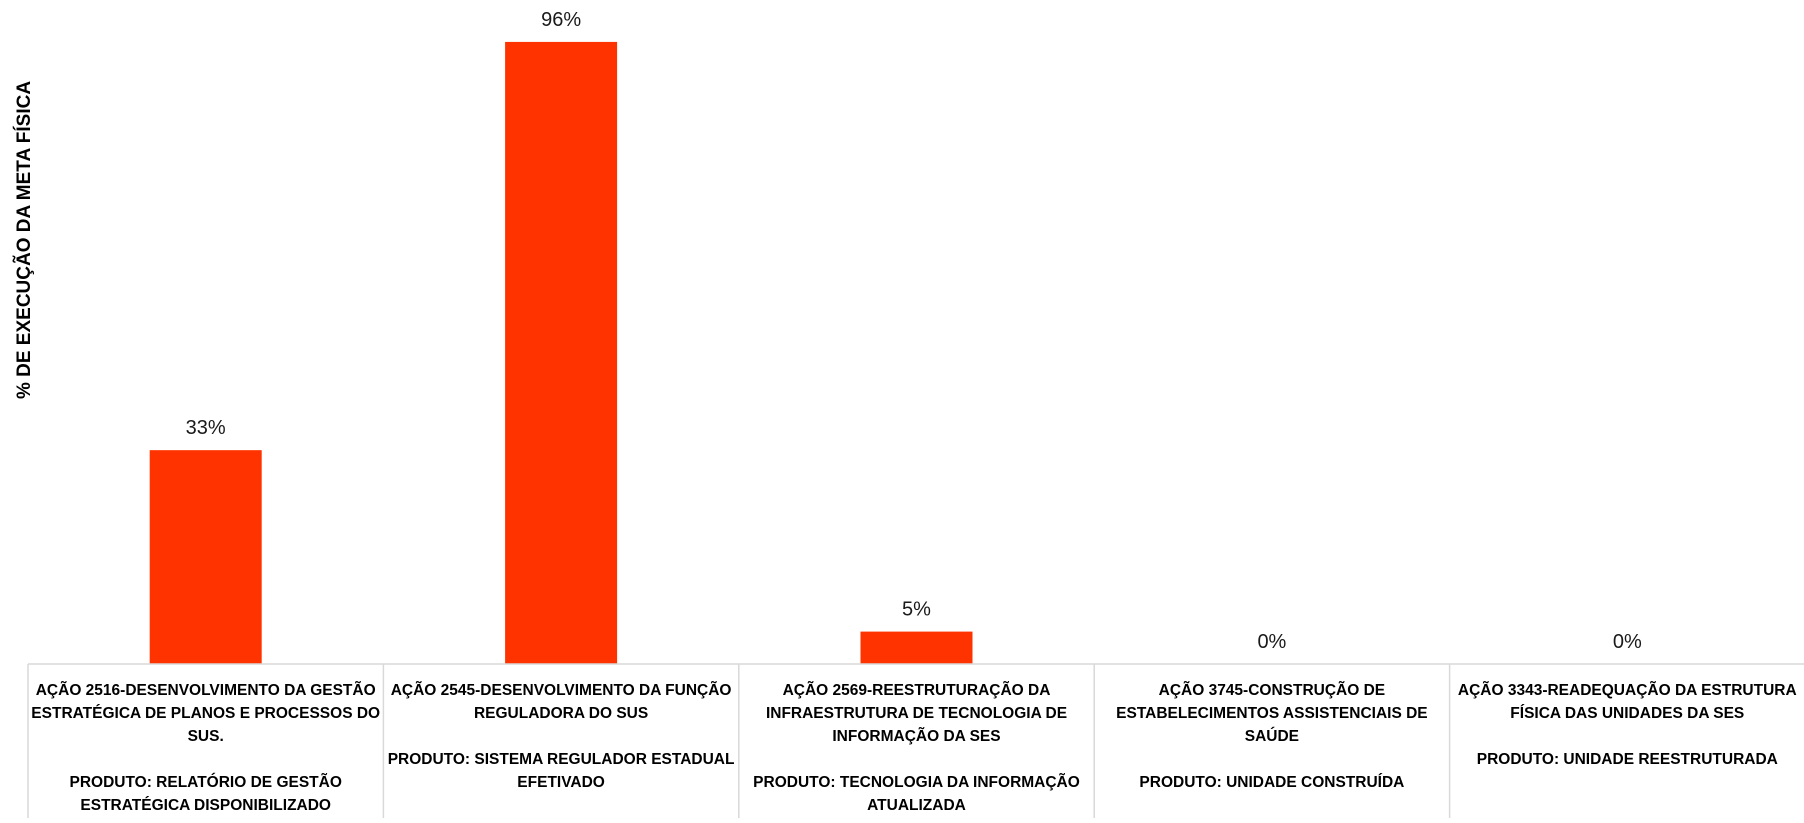 The image size is (1804, 823). What do you see at coordinates (561, 20) in the screenshot?
I see `data-label: 96%` at bounding box center [561, 20].